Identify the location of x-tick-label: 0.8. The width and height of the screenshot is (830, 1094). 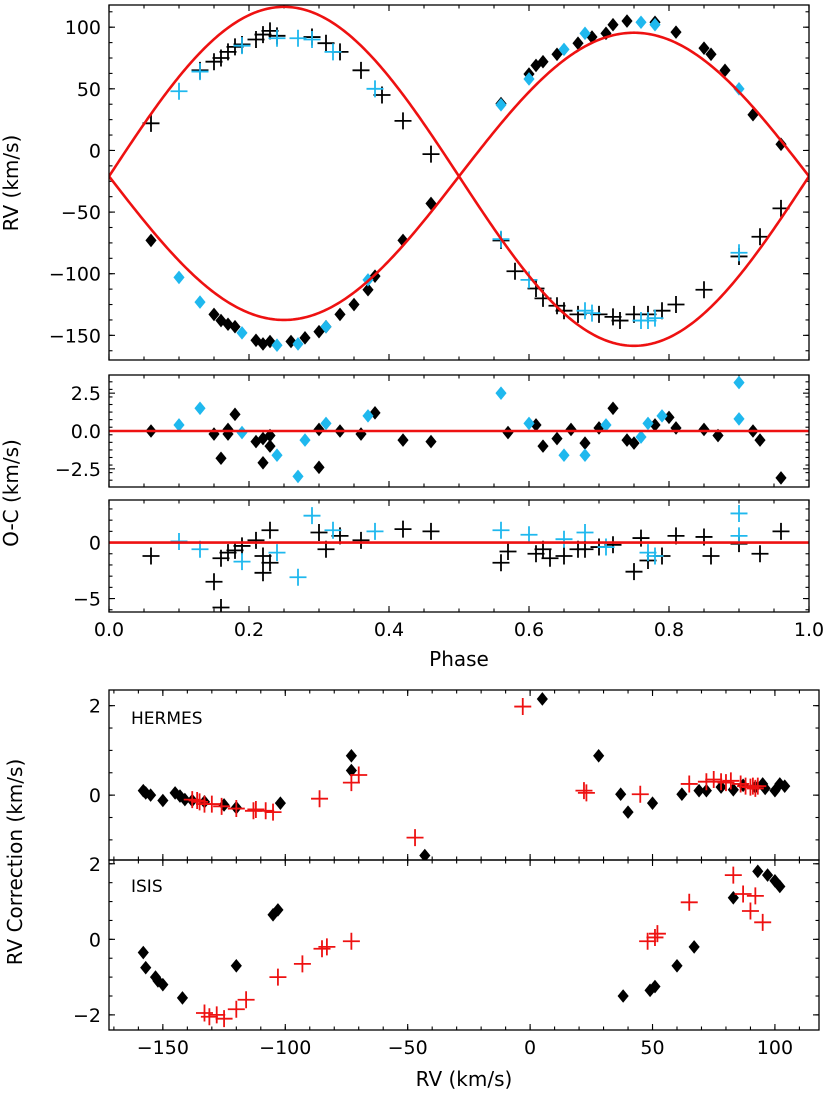
(669, 630).